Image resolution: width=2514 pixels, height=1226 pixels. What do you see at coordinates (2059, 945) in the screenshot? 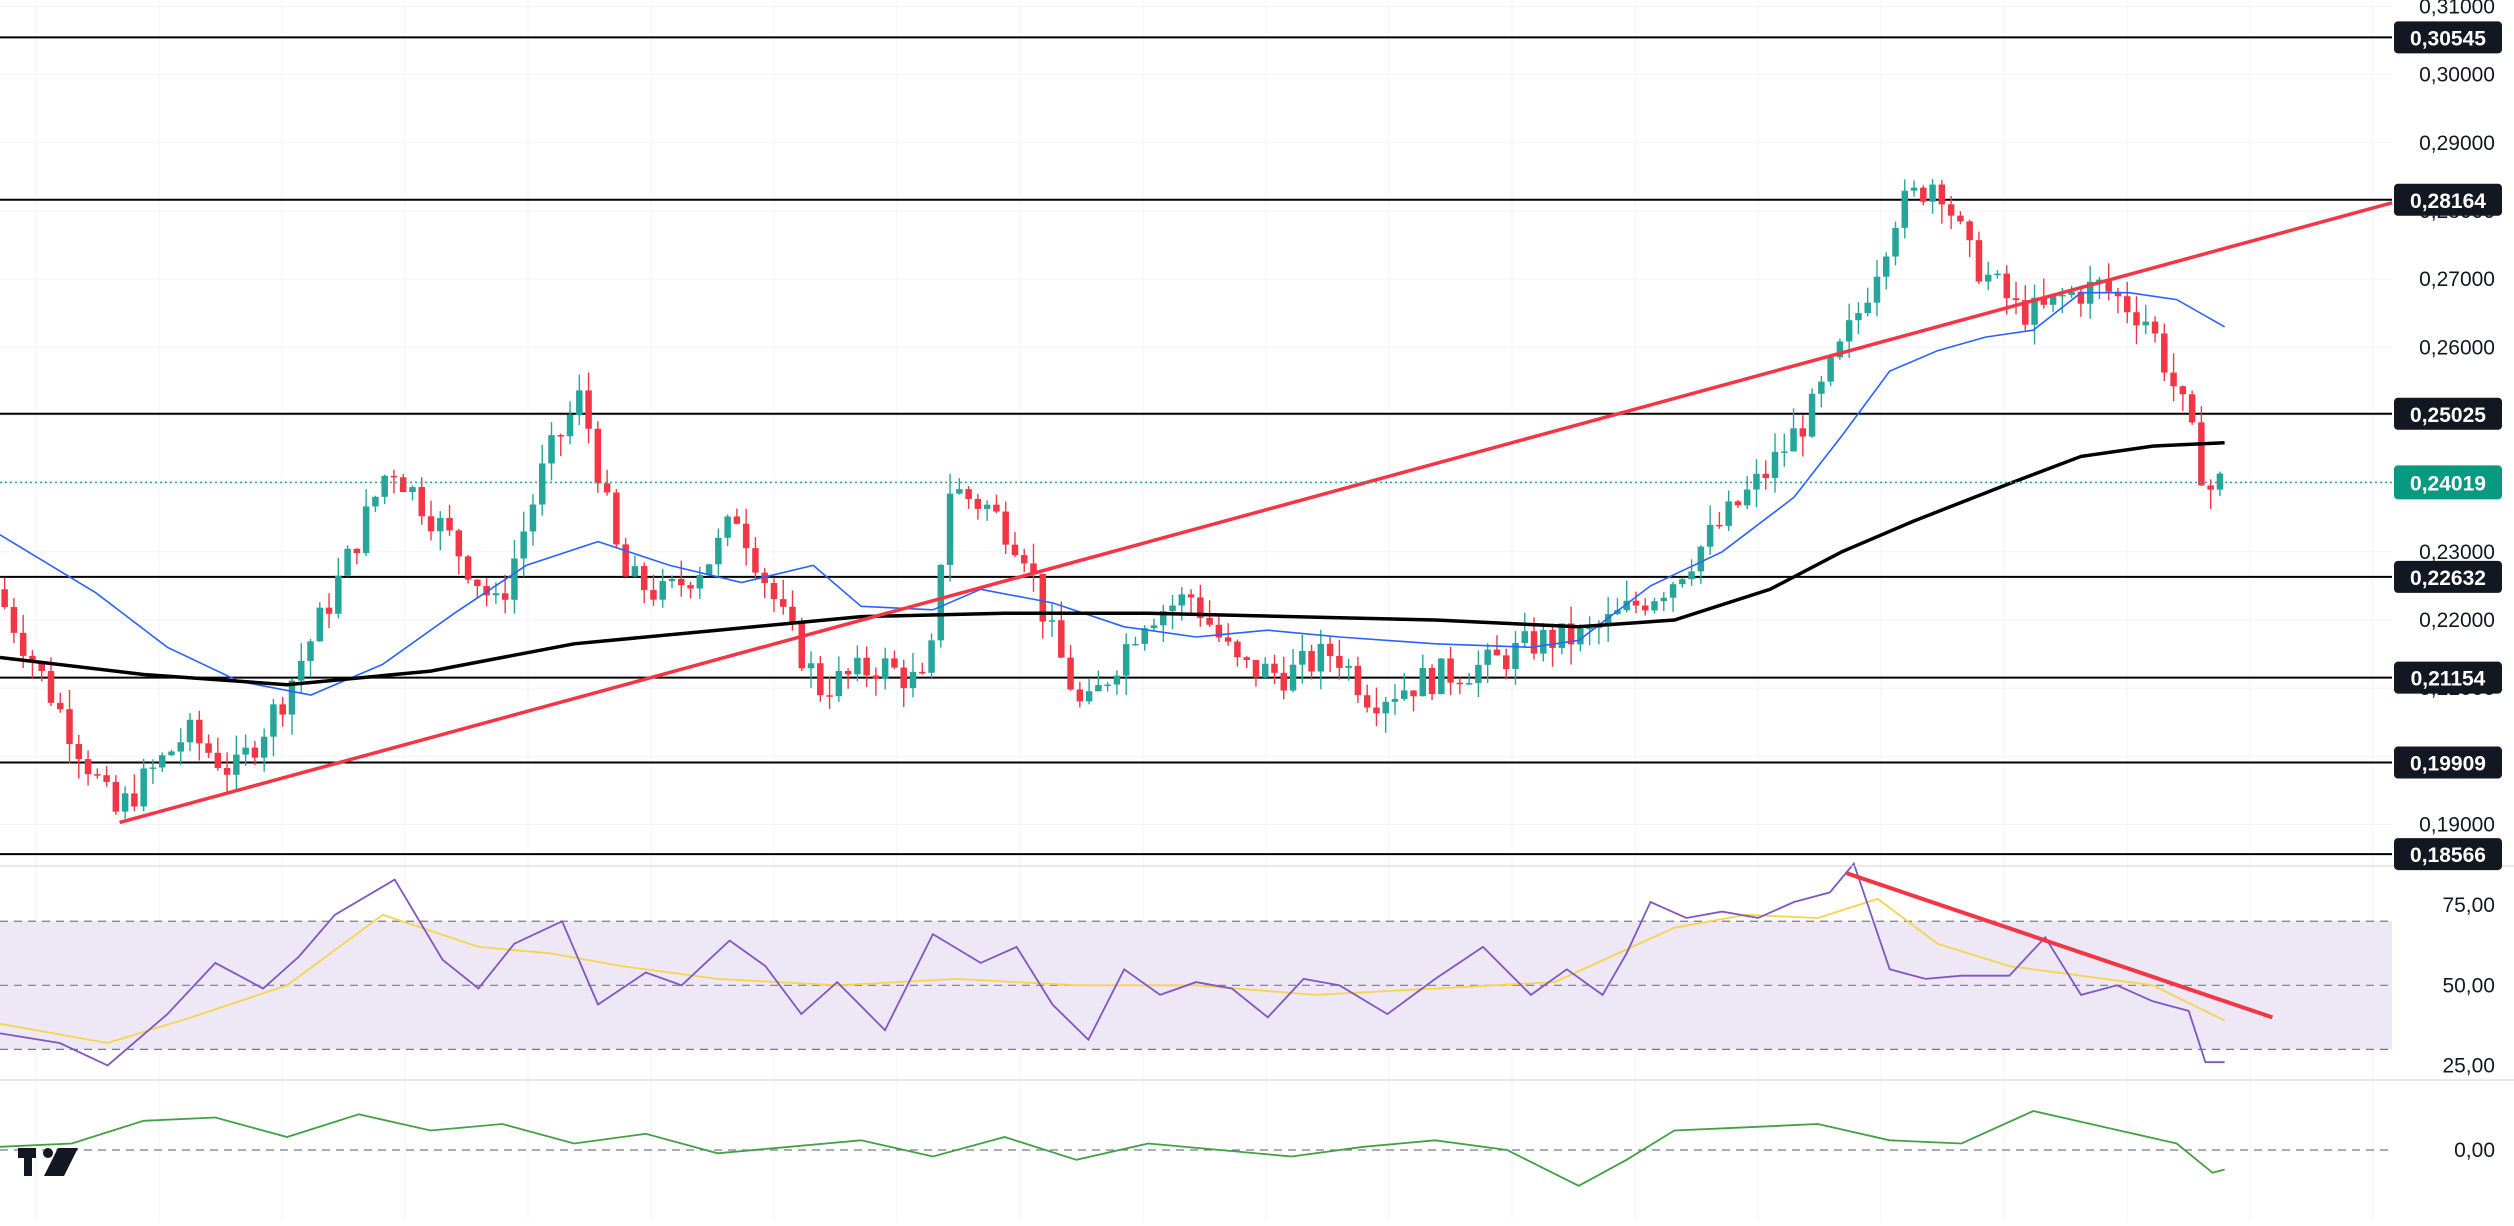
I see `rsi-trendline` at bounding box center [2059, 945].